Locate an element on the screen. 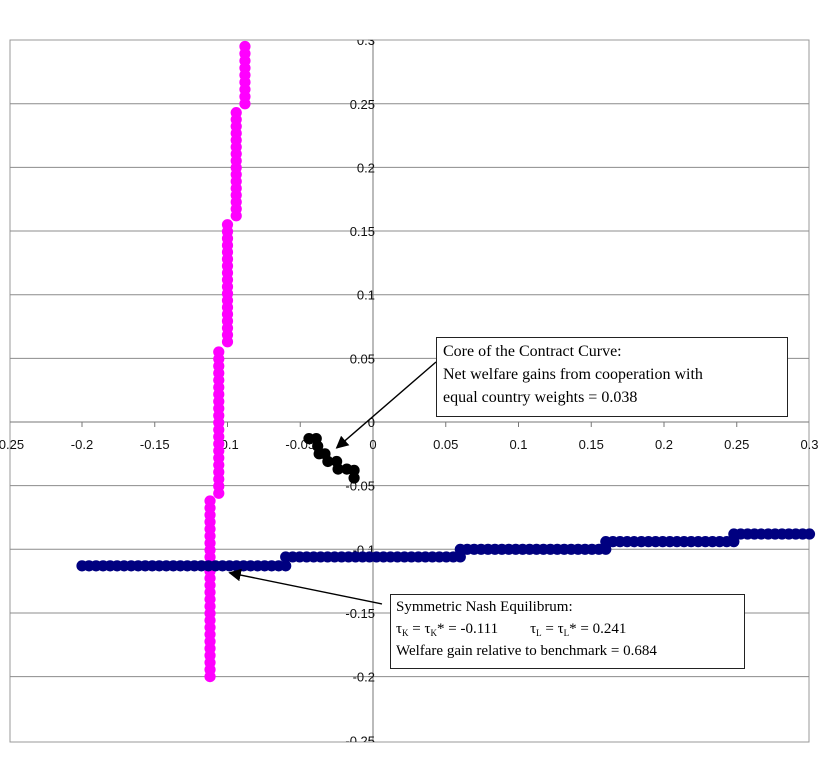 This screenshot has width=820, height=759. tau-k-equals: = τ is located at coordinates (419, 628).